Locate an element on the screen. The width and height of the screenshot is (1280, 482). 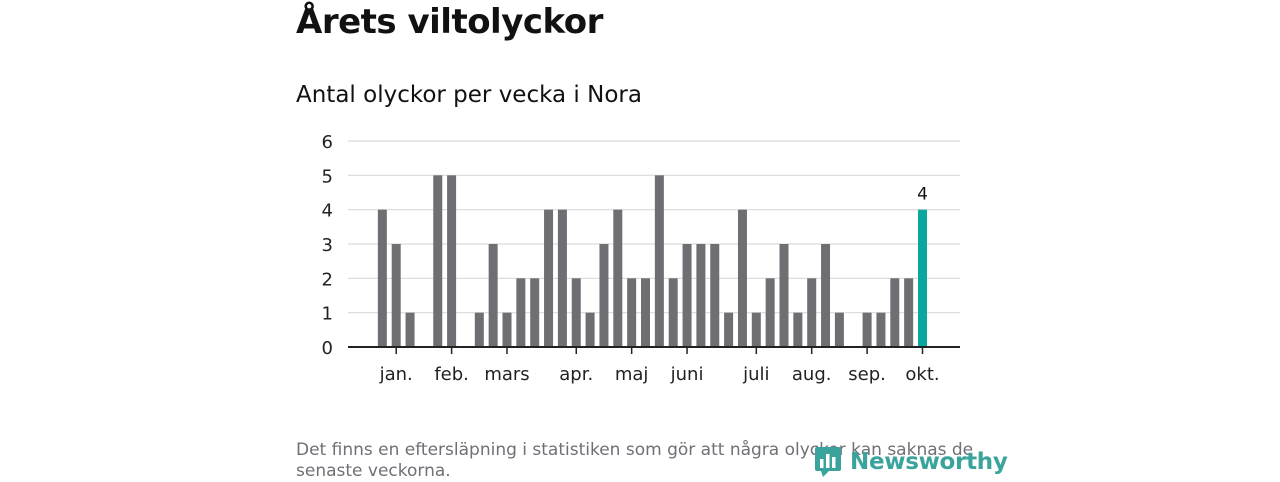
y-tick-label: 6 is located at coordinates (327, 142).